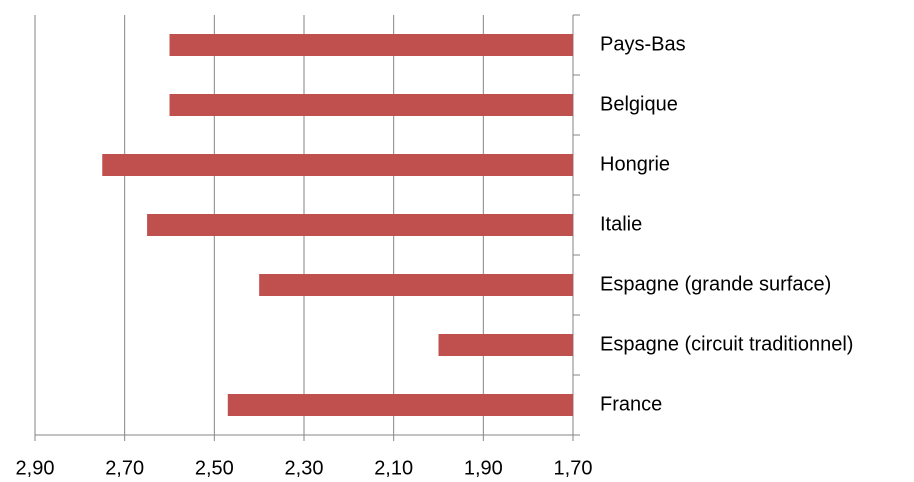 The height and width of the screenshot is (482, 914). What do you see at coordinates (483, 468) in the screenshot?
I see `x-tick-label: 1,90` at bounding box center [483, 468].